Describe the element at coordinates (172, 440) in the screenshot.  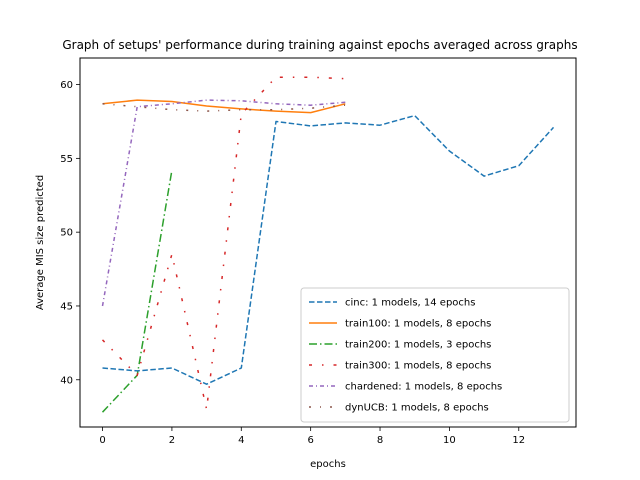
I see `x-tick-label: 2` at that location.